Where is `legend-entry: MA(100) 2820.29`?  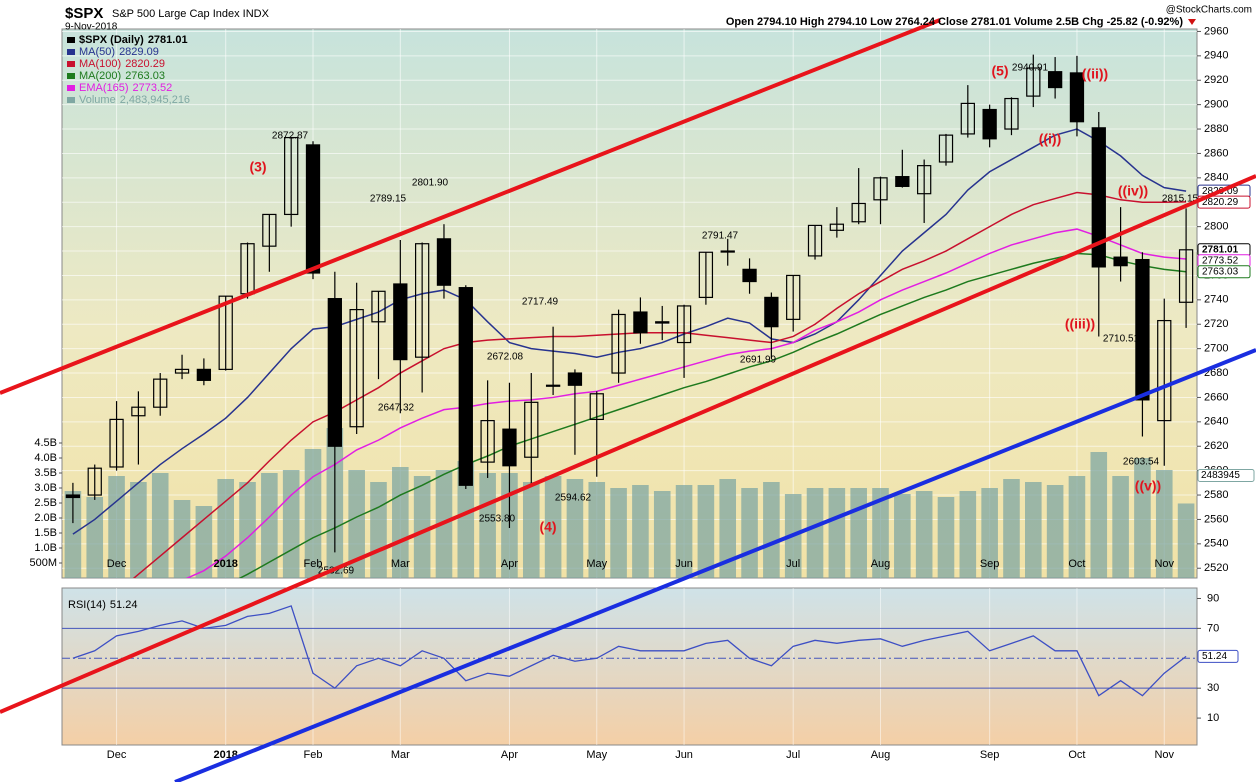 legend-entry: MA(100) 2820.29 is located at coordinates (122, 64).